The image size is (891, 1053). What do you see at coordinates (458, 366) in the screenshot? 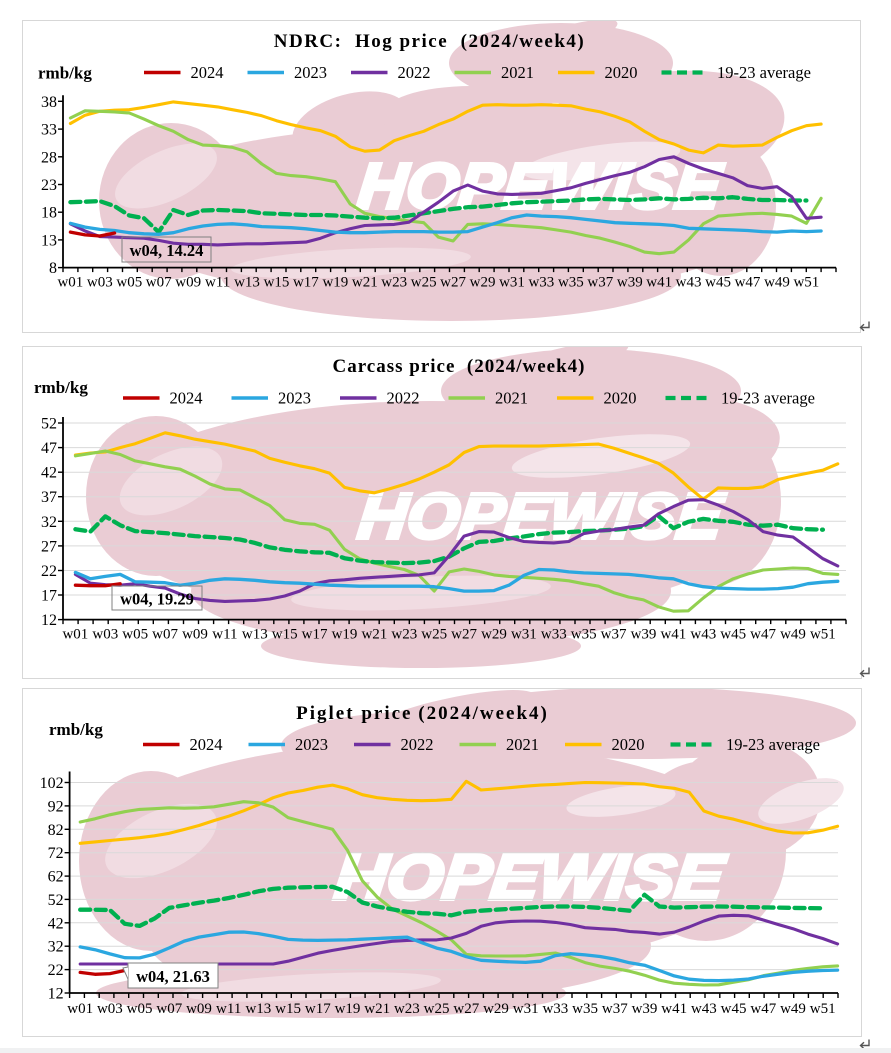
I see `svg-text: Carcass price (2024/week4)` at bounding box center [458, 366].